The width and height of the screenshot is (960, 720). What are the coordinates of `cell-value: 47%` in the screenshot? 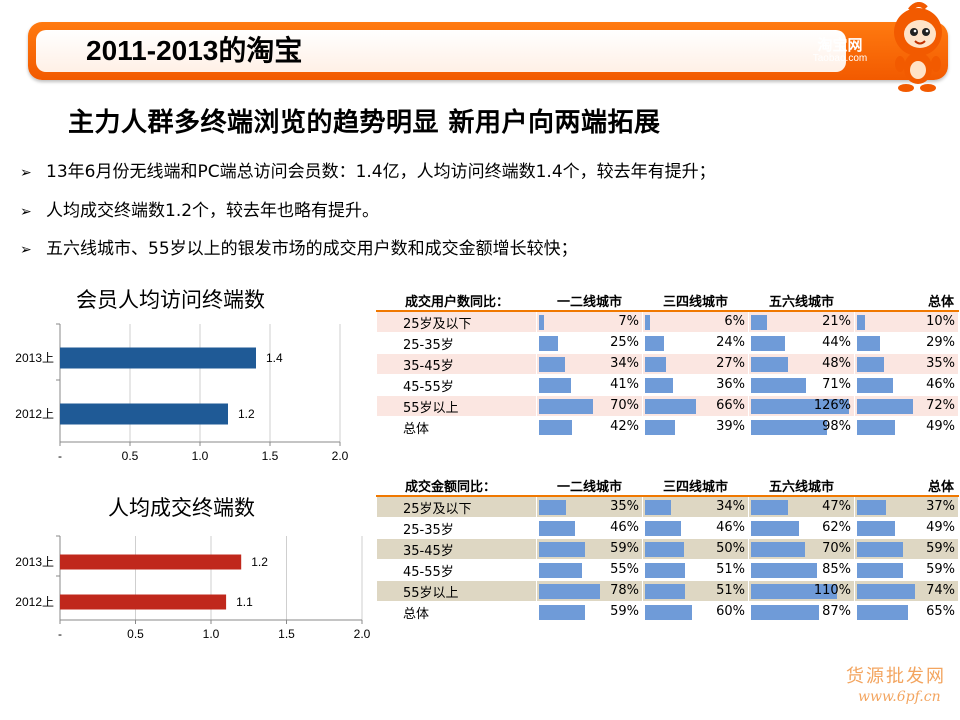 It's located at (836, 506).